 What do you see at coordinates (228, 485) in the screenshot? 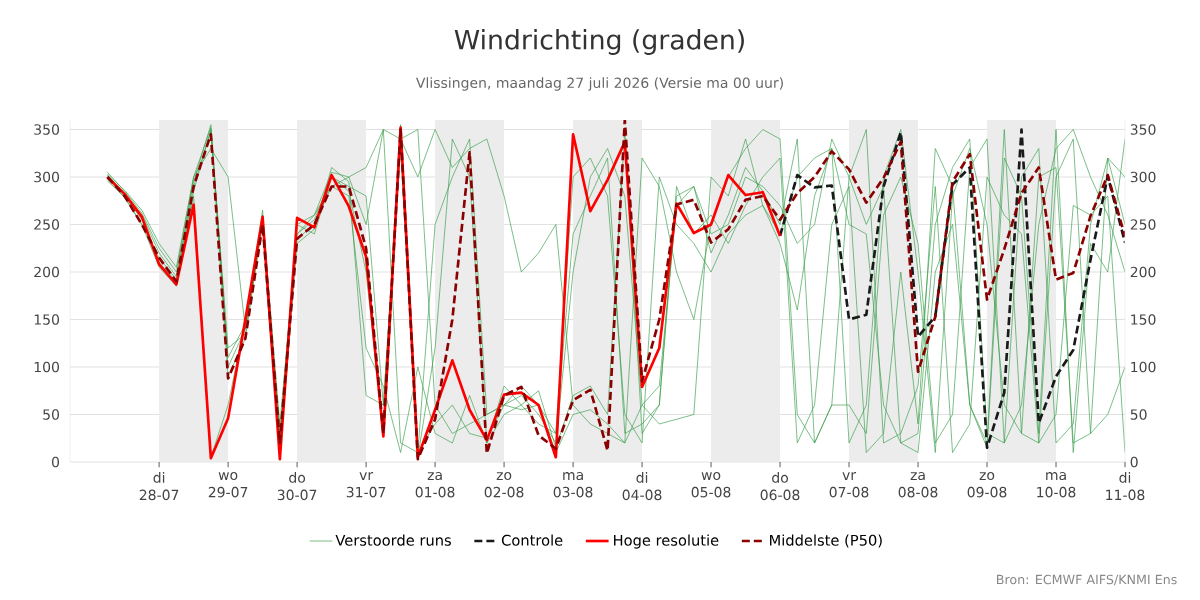
I see `x-tick-label: wo 29-07` at bounding box center [228, 485].